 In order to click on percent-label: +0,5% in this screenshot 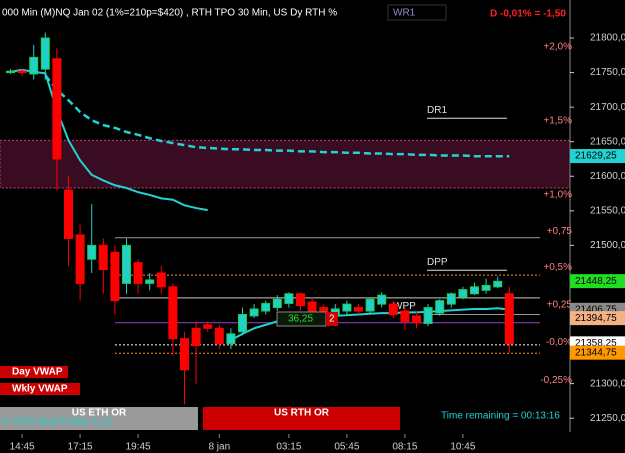, I will do `click(557, 267)`.